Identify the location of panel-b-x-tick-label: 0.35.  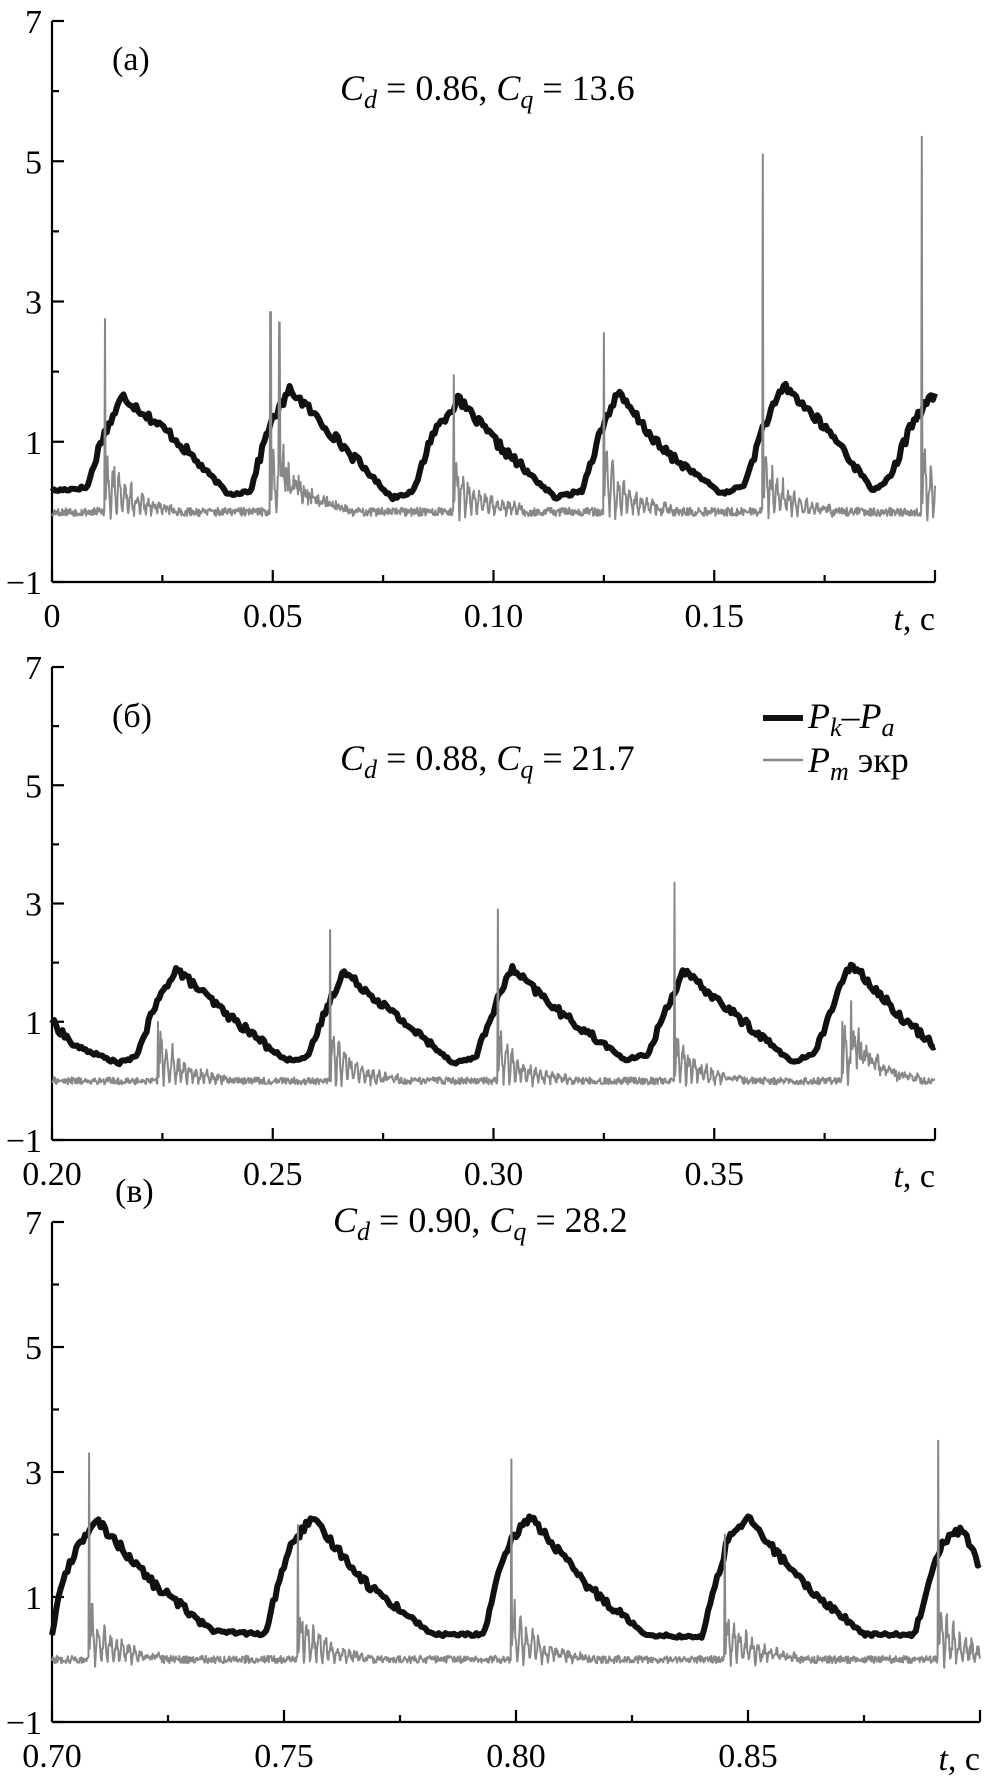
(715, 1174).